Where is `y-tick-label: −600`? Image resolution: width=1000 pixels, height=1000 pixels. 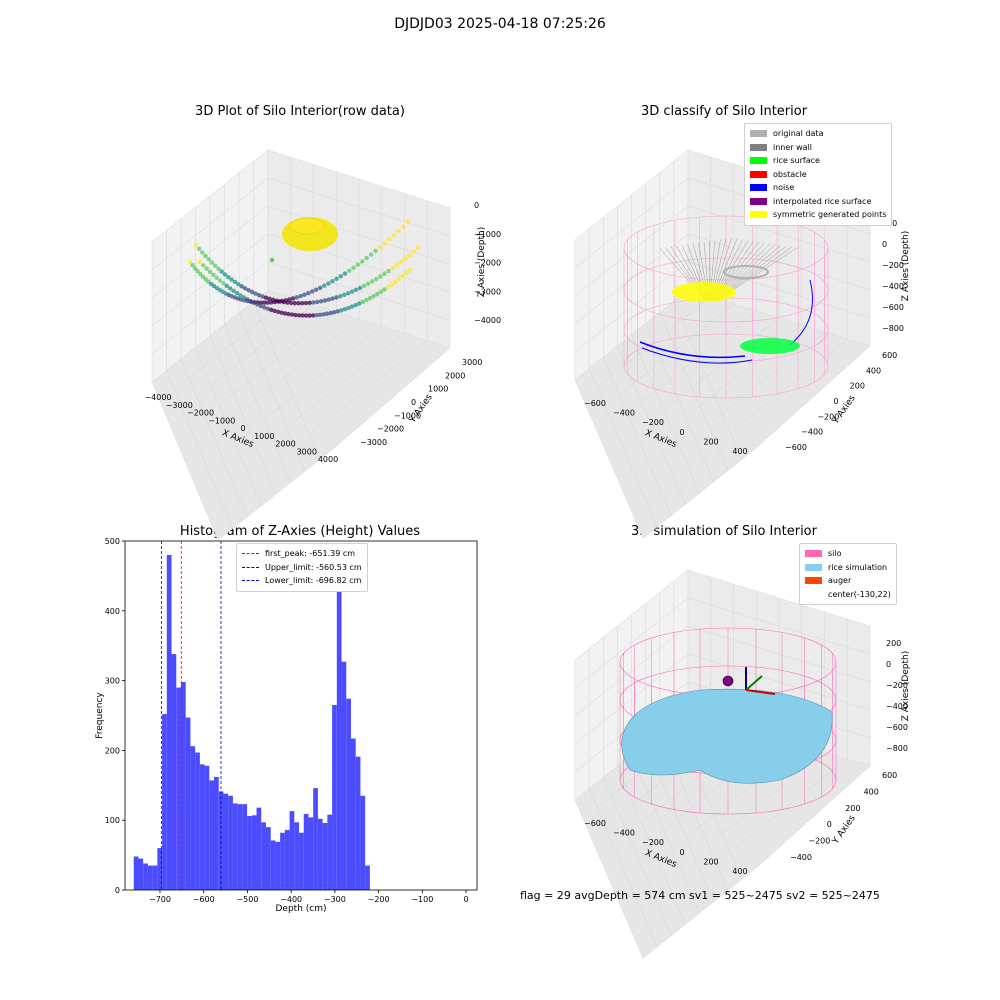
y-tick-label: −600 is located at coordinates (796, 447).